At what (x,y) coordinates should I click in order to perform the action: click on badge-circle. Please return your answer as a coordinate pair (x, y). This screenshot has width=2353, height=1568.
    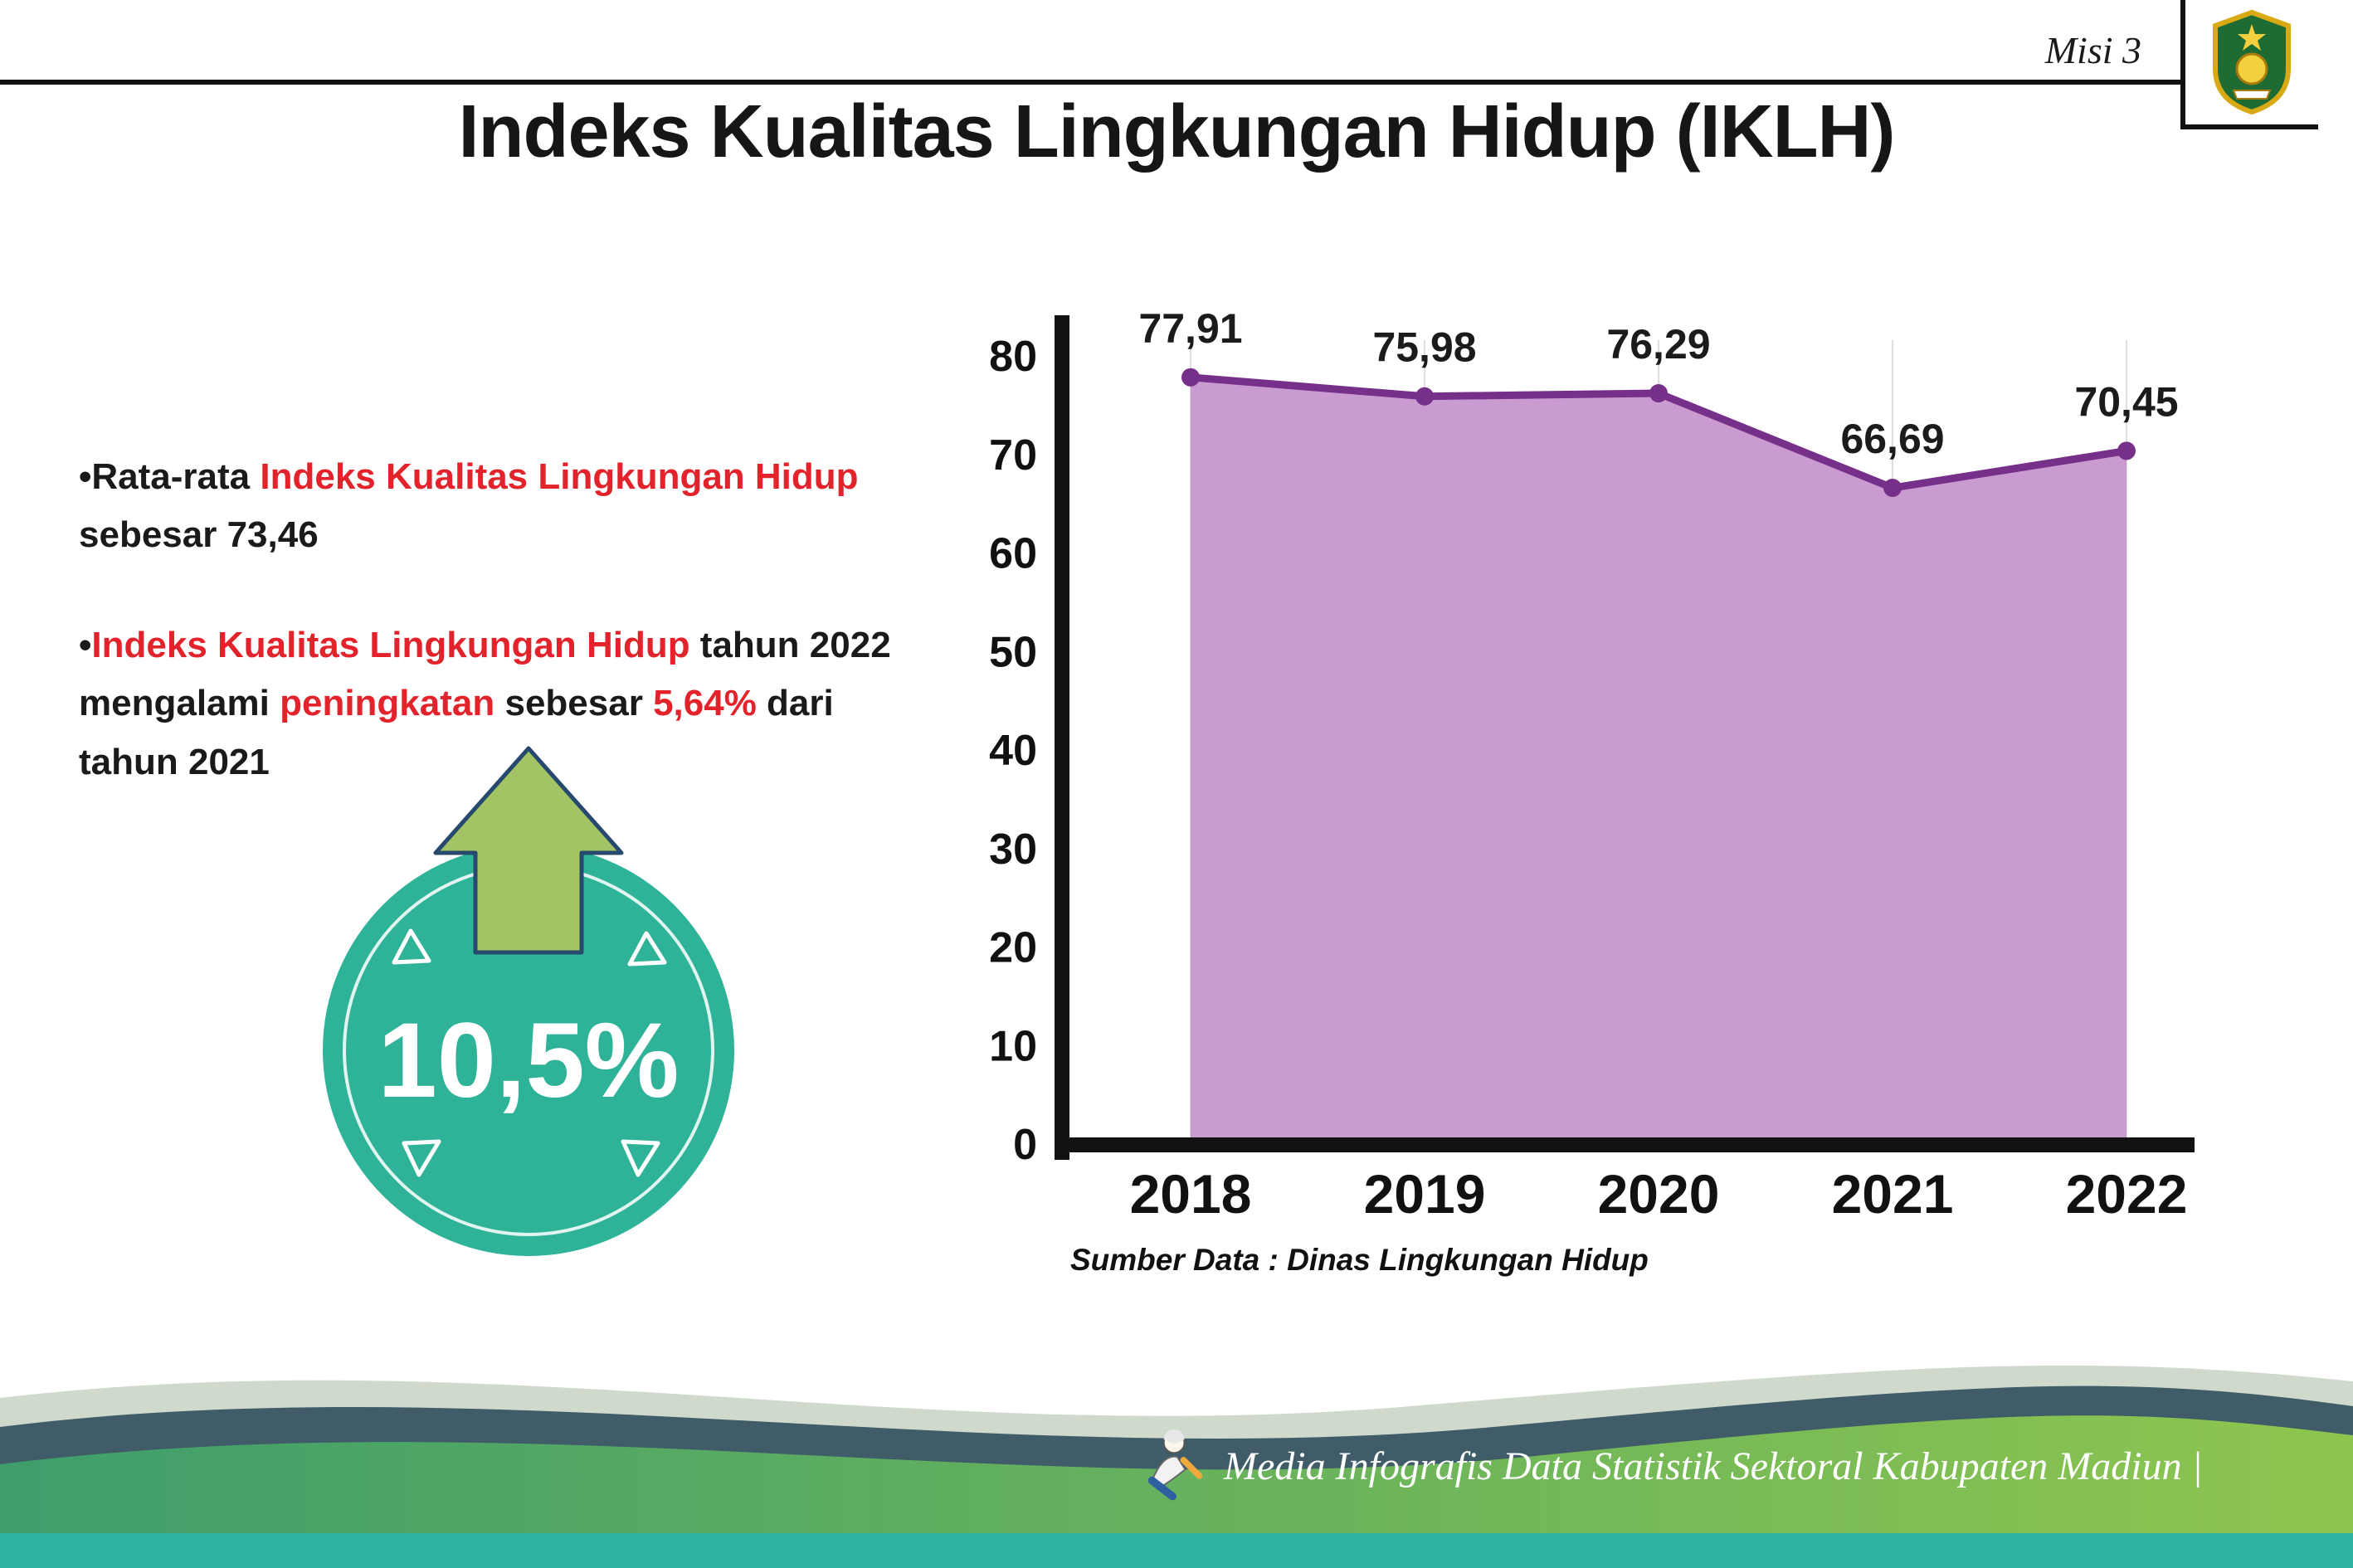
    Looking at the image, I should click on (528, 1050).